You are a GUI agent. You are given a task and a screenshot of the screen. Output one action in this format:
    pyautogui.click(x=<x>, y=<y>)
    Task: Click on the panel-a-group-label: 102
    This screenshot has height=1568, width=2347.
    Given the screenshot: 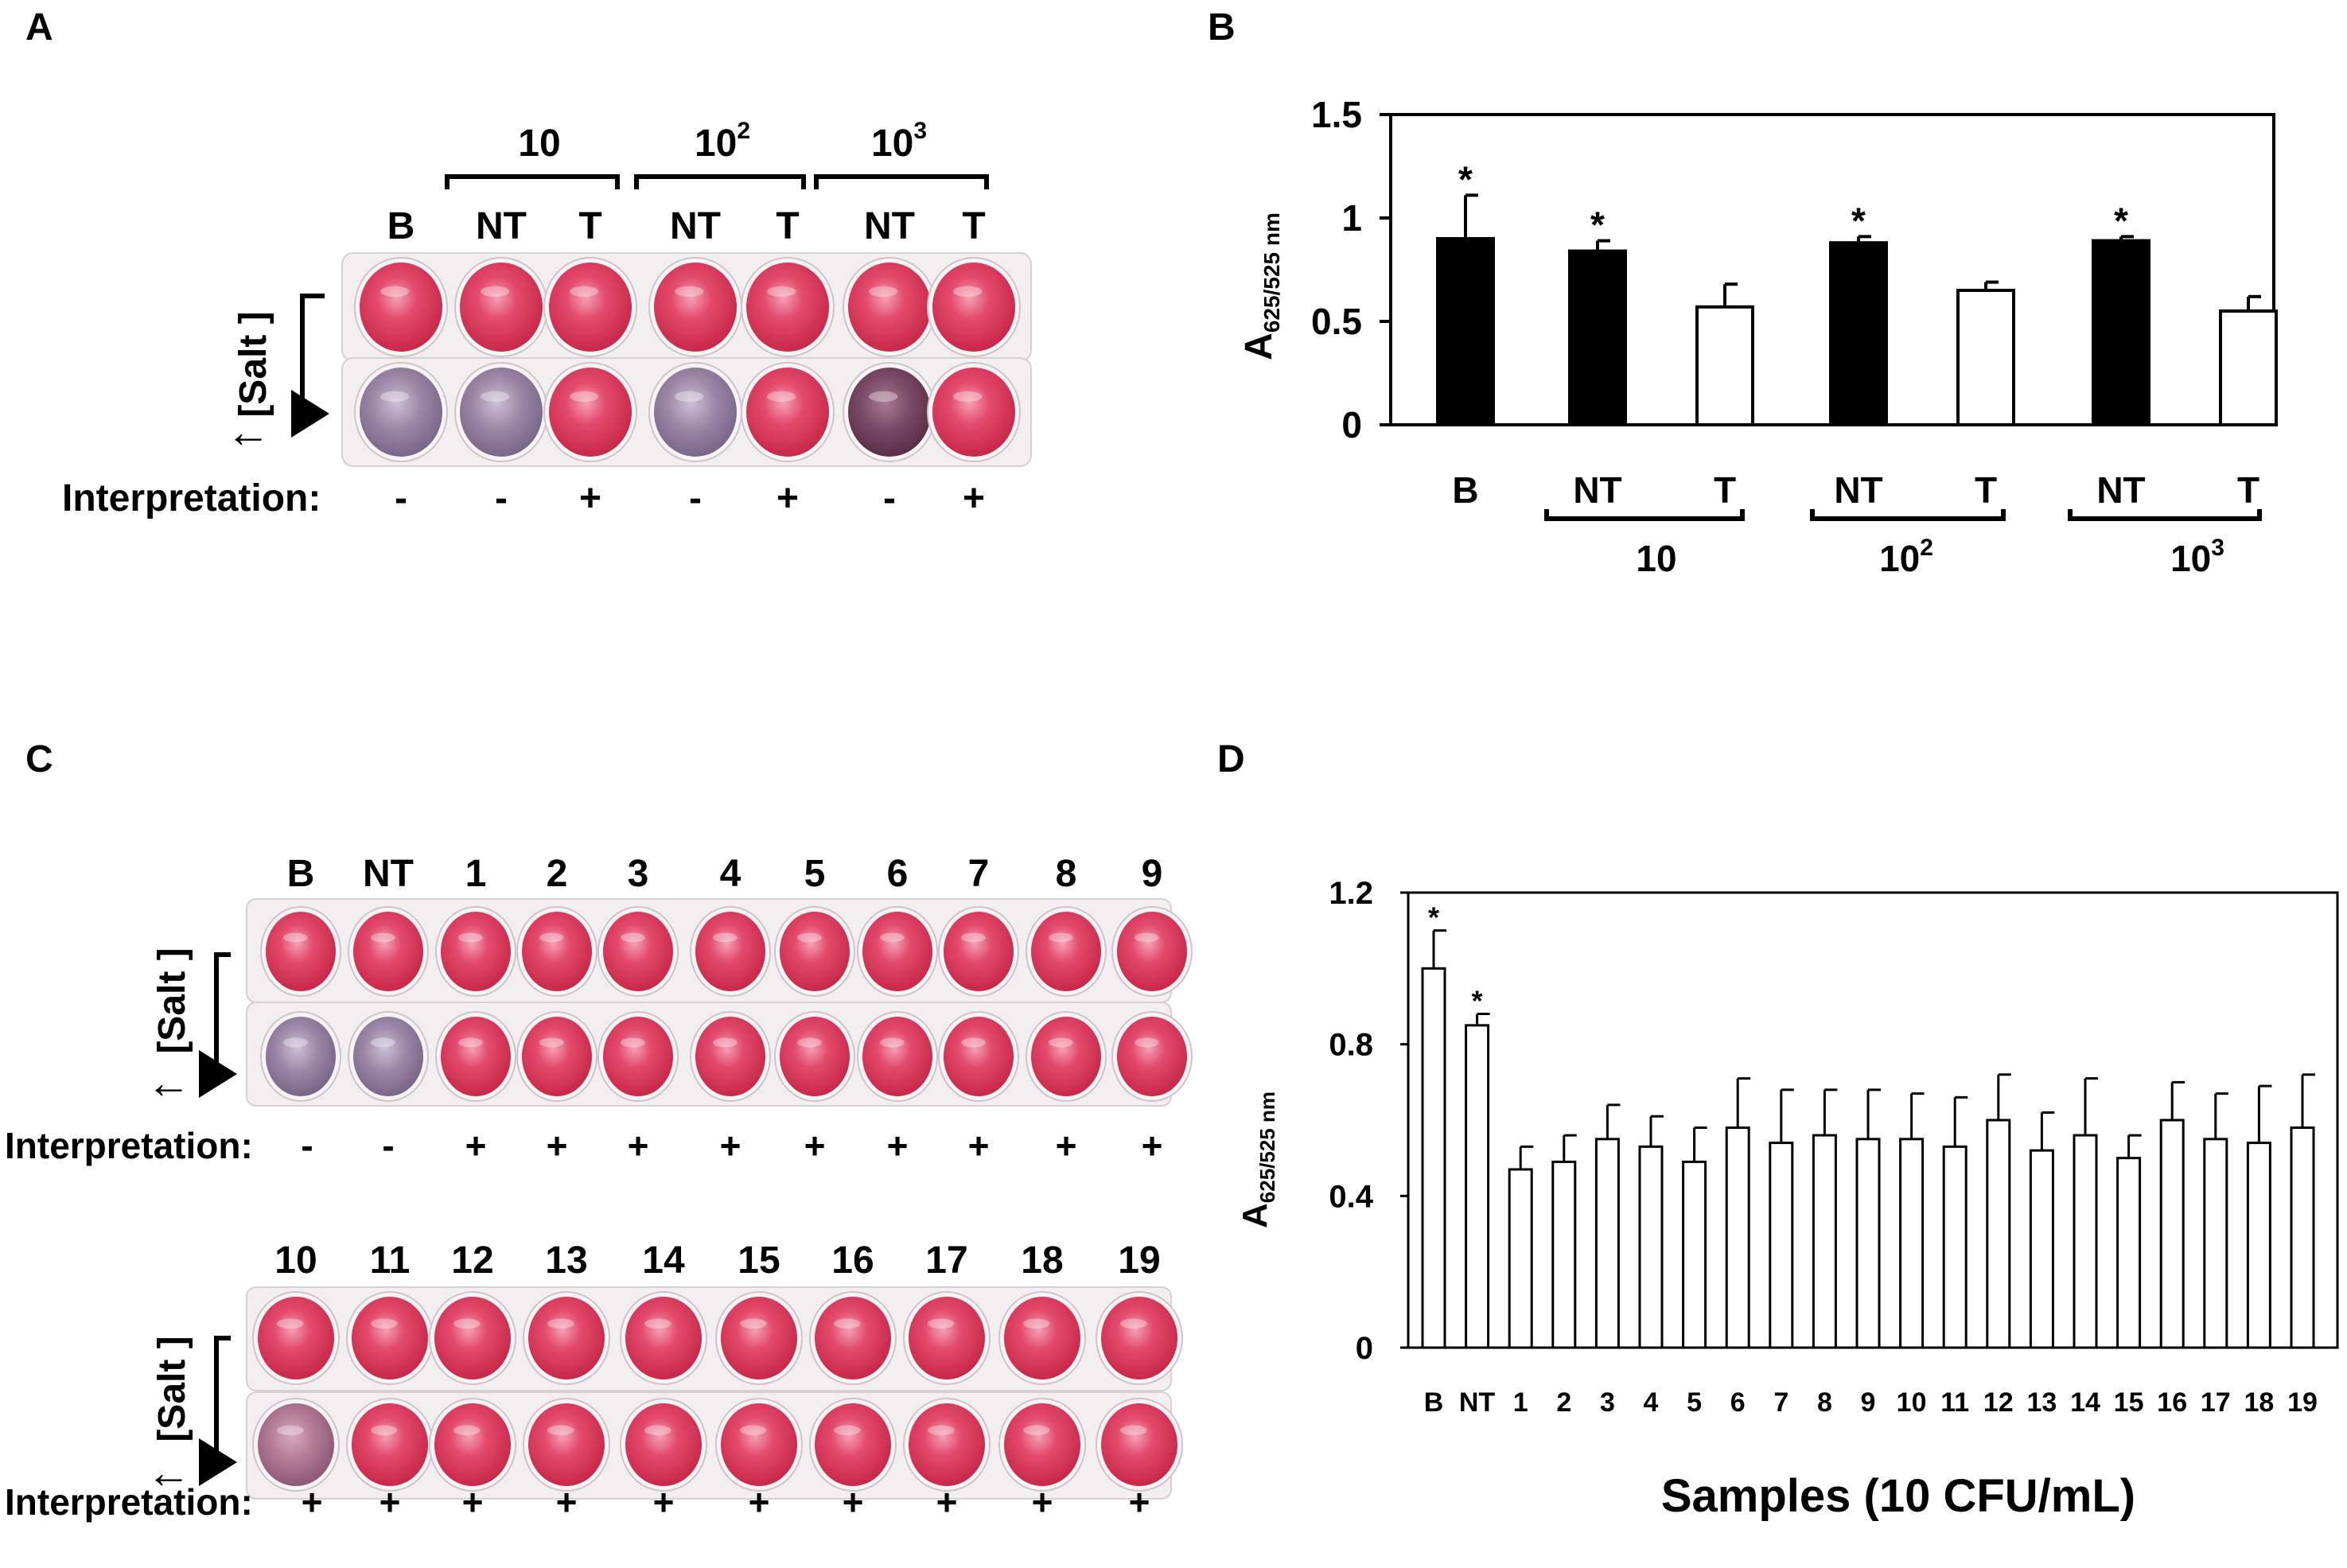 What is the action you would take?
    pyautogui.click(x=722, y=141)
    